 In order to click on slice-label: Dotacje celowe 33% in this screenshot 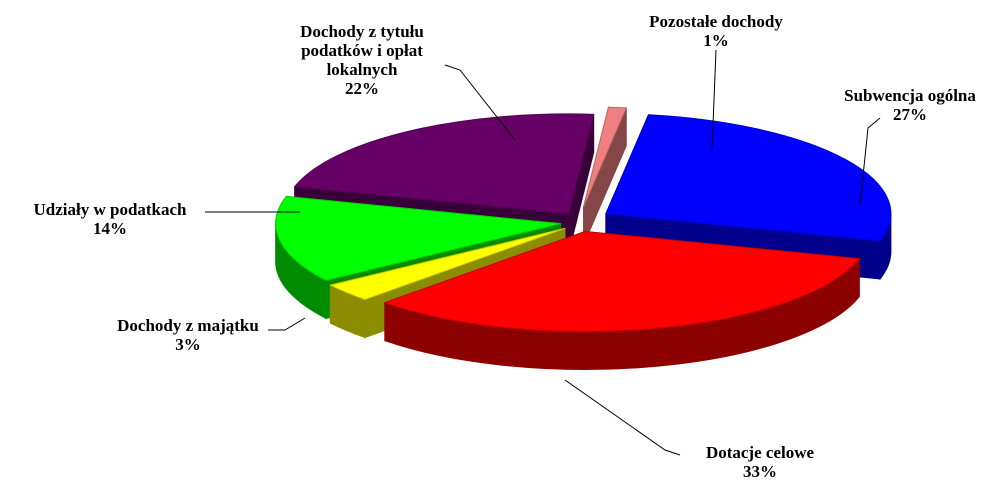, I will do `click(760, 462)`.